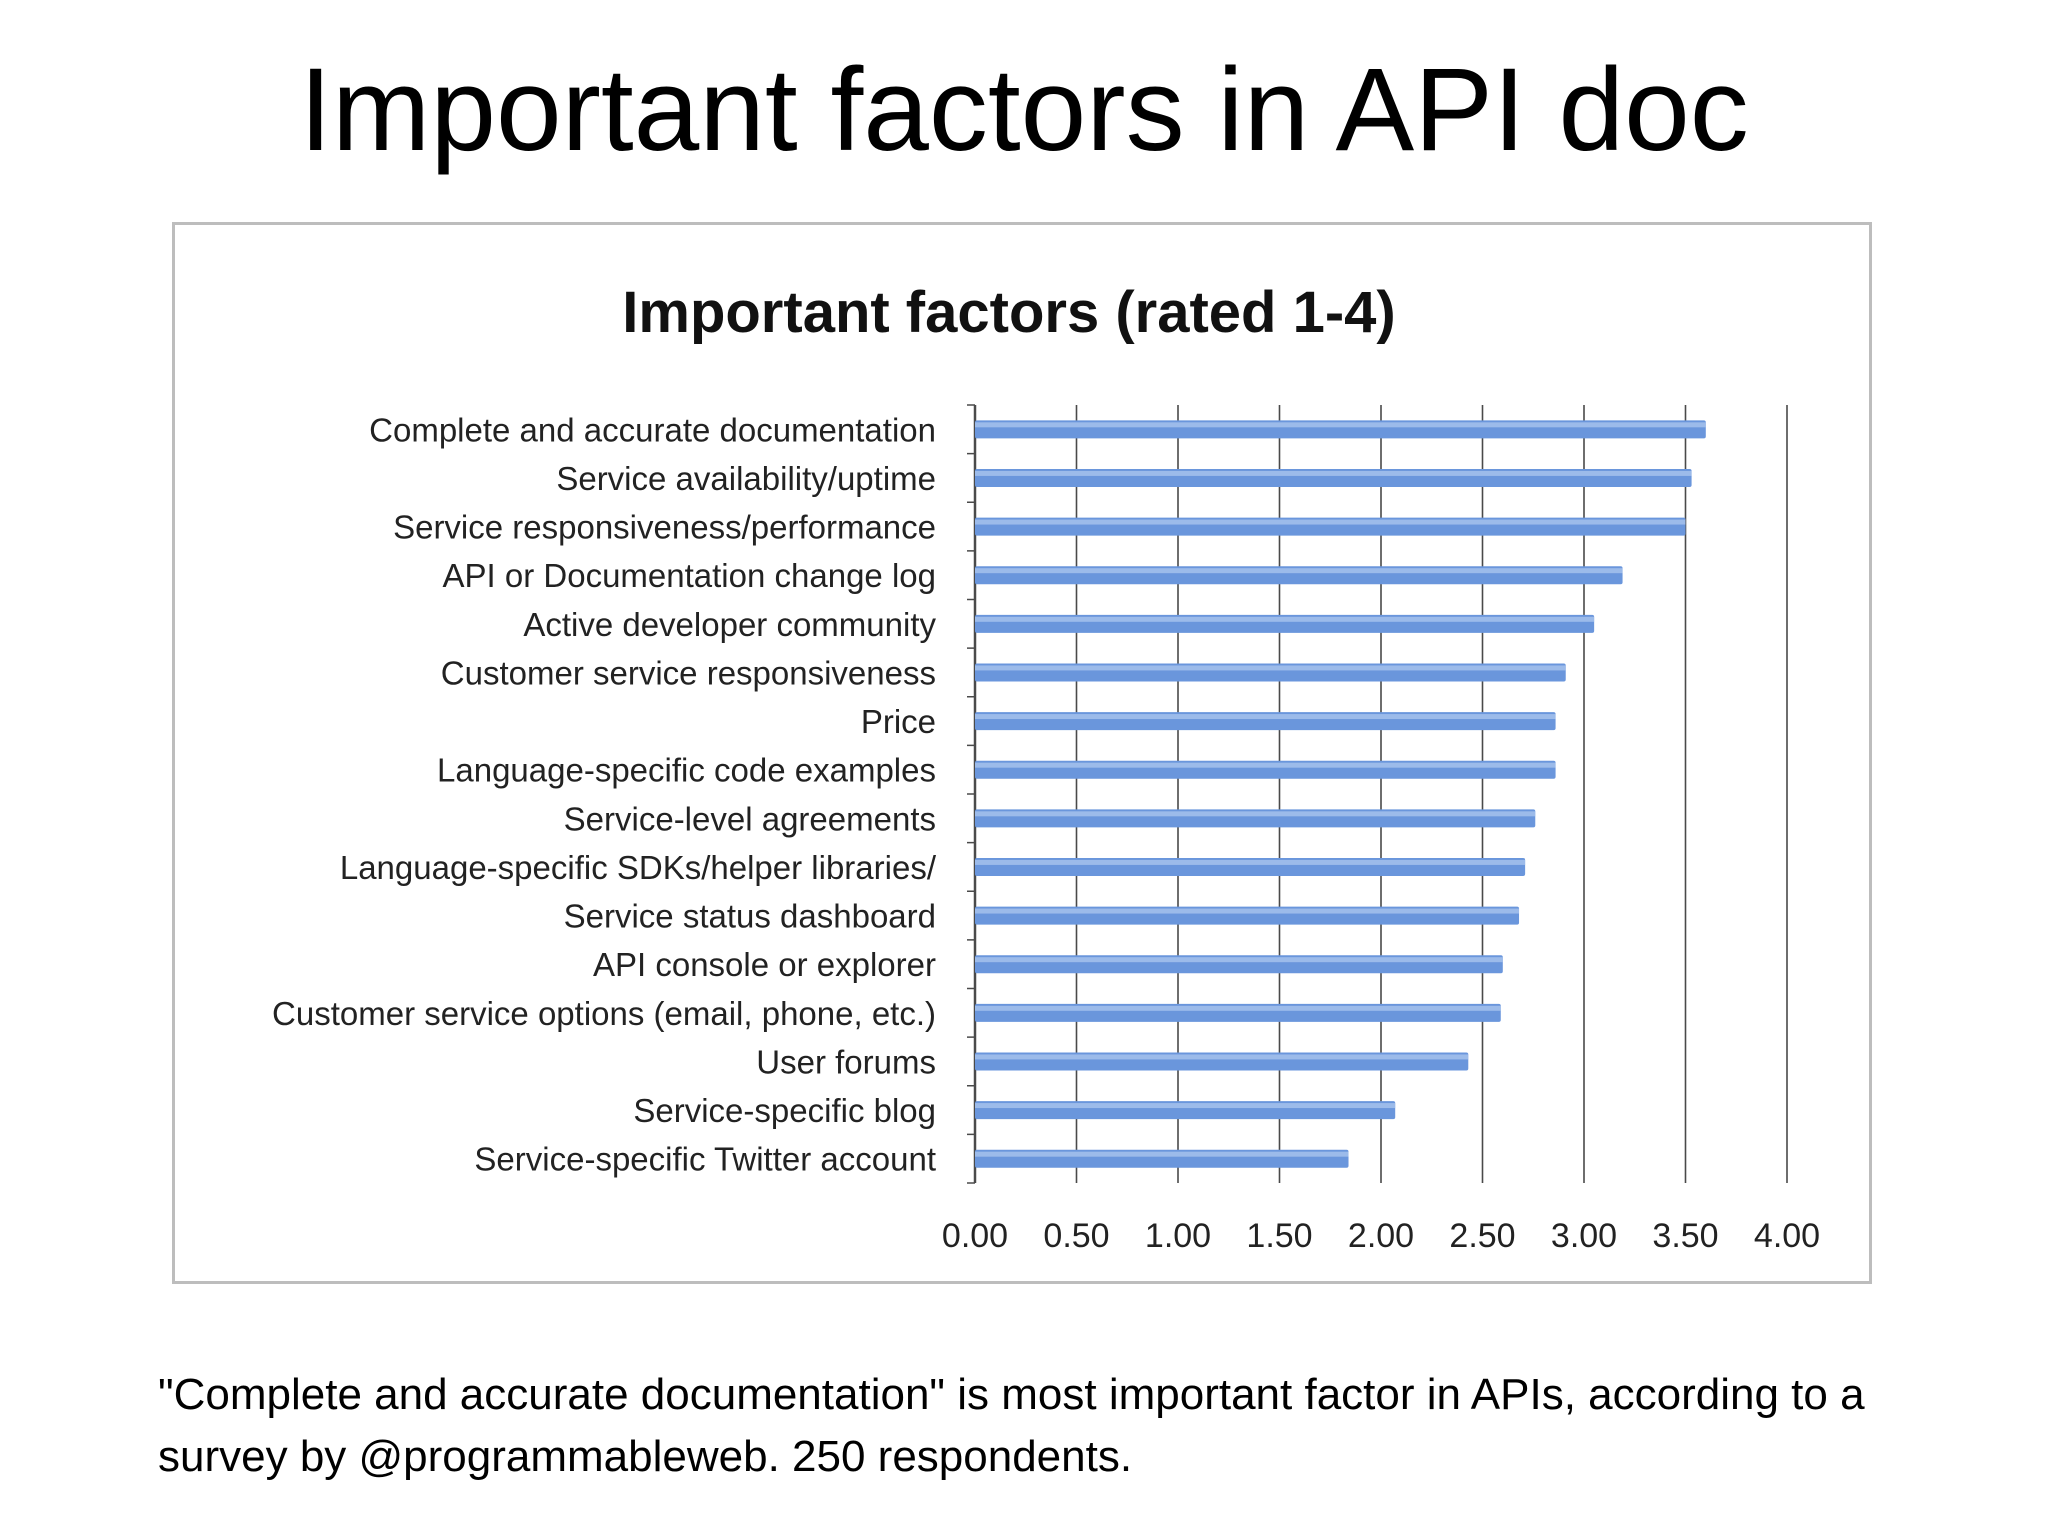 This screenshot has height=1536, width=2048. What do you see at coordinates (784, 1110) in the screenshot?
I see `category-label: Service-specific blog` at bounding box center [784, 1110].